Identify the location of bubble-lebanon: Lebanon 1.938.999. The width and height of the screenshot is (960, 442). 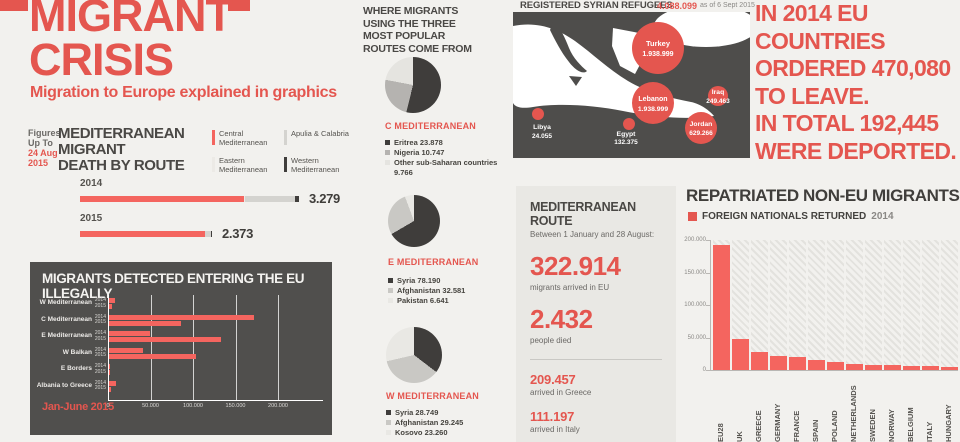
(653, 103).